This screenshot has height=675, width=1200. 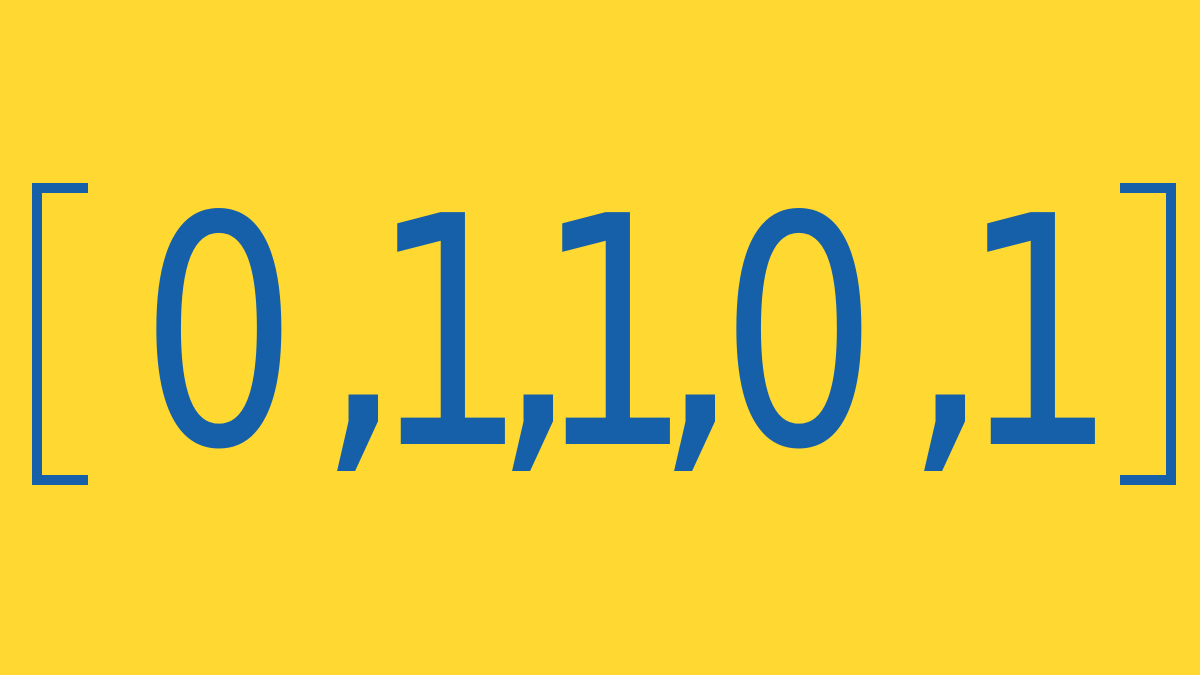 What do you see at coordinates (799, 334) in the screenshot?
I see `sequence-item-4: 0` at bounding box center [799, 334].